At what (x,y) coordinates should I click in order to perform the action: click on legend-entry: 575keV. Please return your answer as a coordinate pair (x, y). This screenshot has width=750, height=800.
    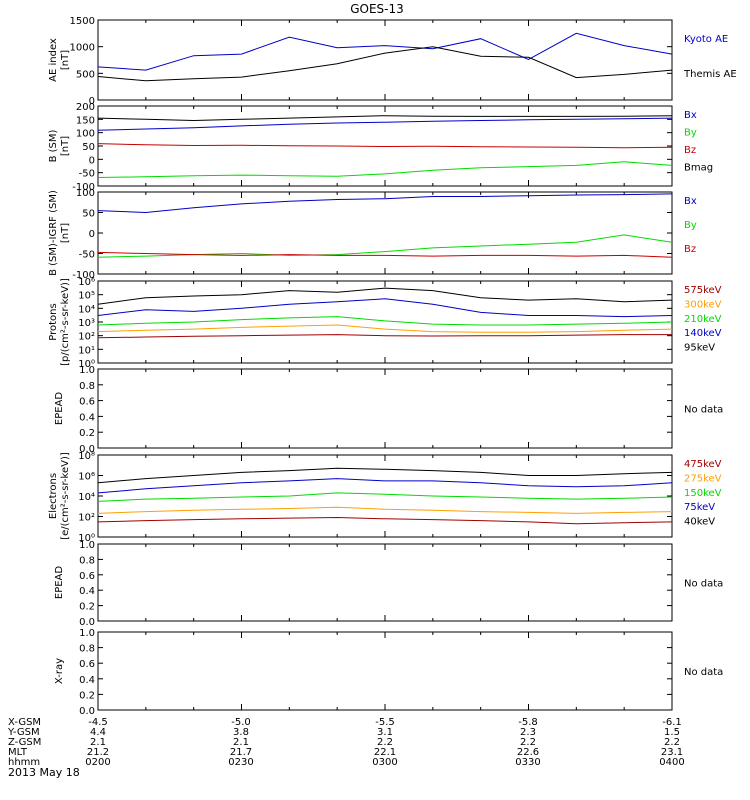
    Looking at the image, I should click on (703, 290).